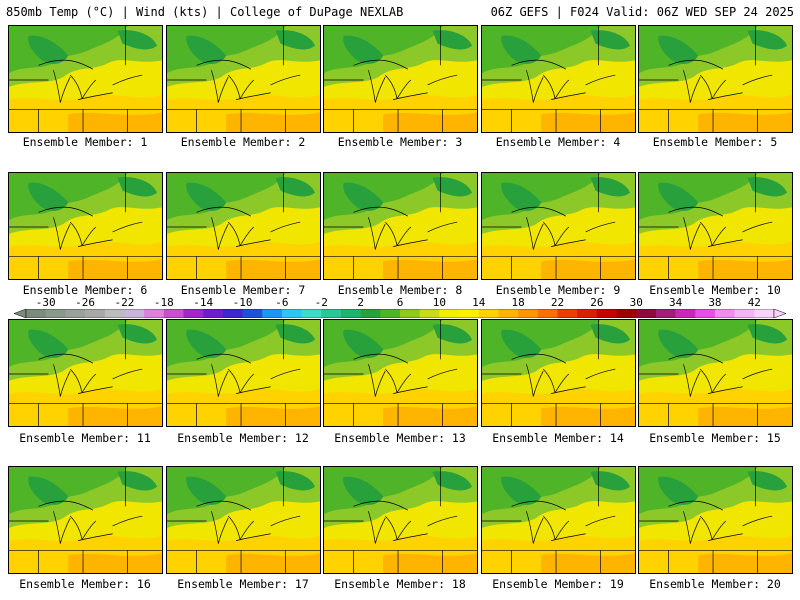 This screenshot has height=600, width=800. Describe the element at coordinates (557, 302) in the screenshot. I see `colorbar-tick-label: 22` at that location.